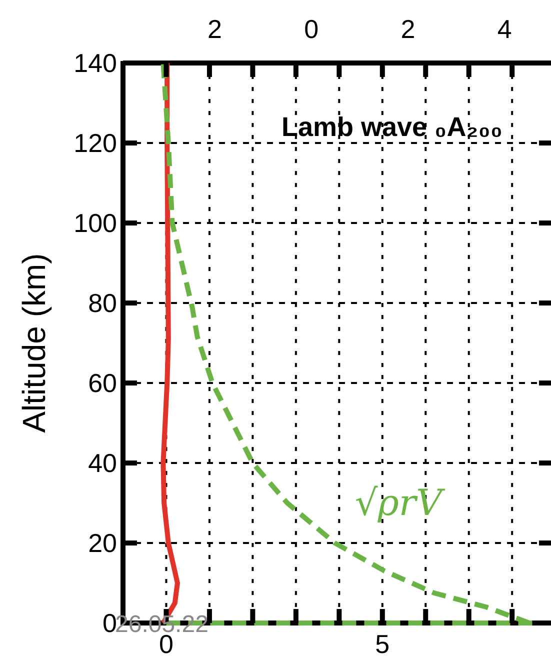  Describe the element at coordinates (102, 303) in the screenshot. I see `y-tick-label: 80` at that location.